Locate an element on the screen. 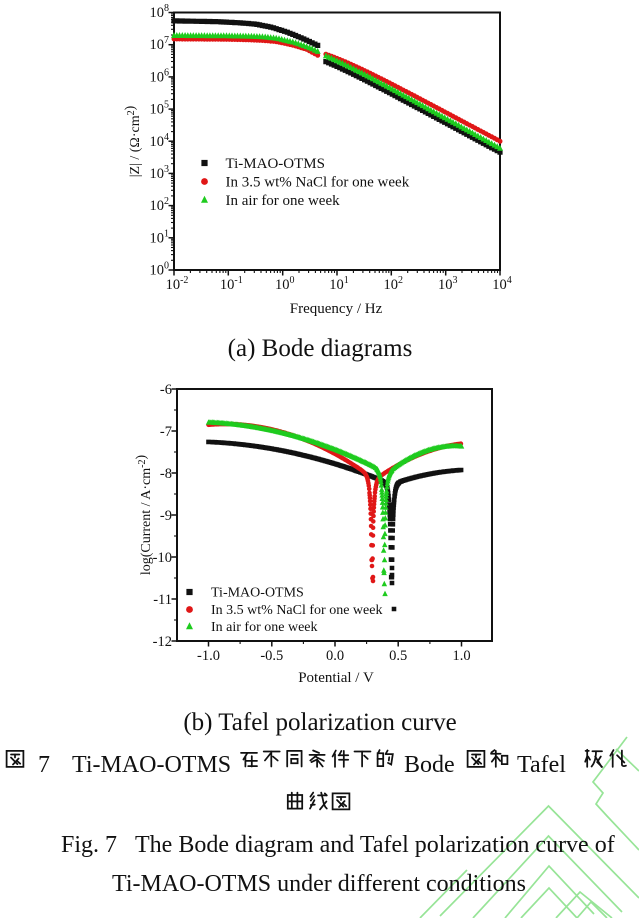 The width and height of the screenshot is (639, 918). svg-text: 10⁻² is located at coordinates (177, 284).